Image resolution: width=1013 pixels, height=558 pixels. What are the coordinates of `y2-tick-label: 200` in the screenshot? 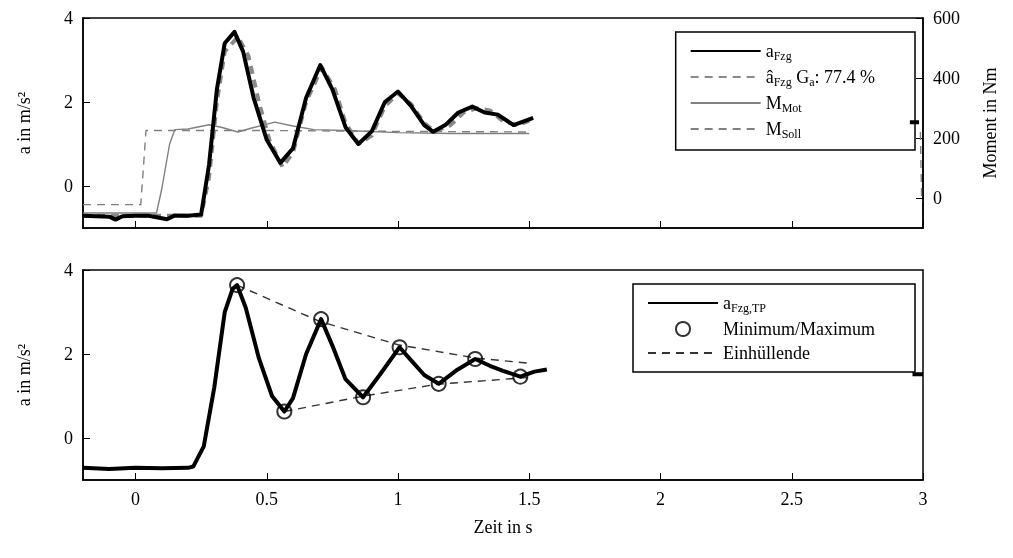 It's located at (946, 138).